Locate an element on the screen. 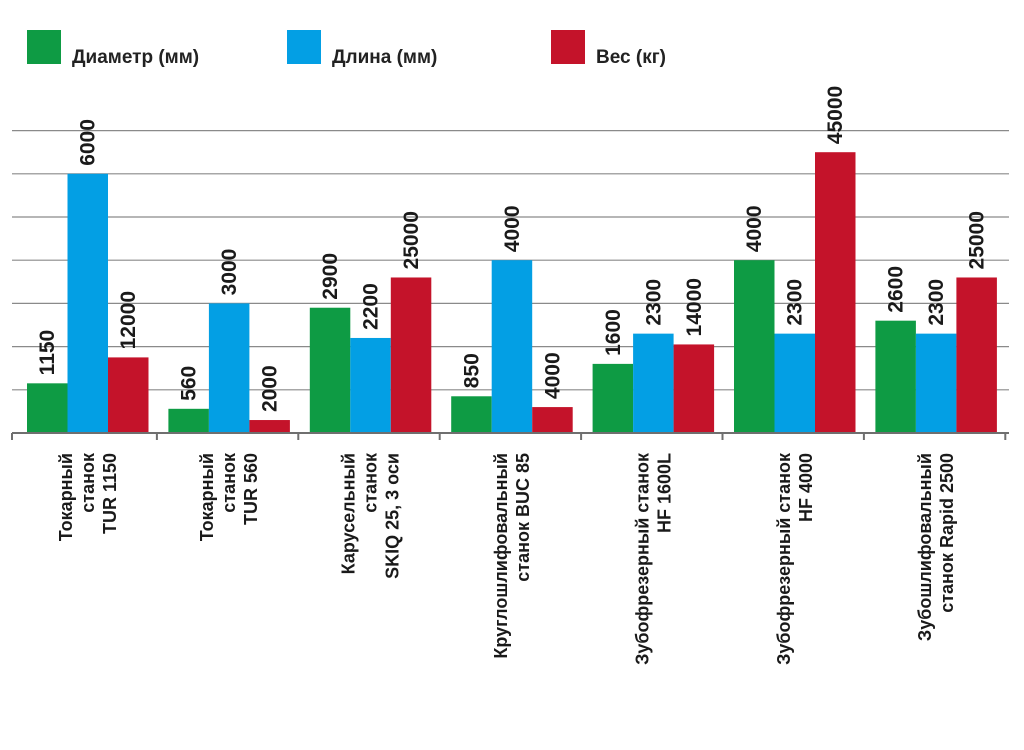 The height and width of the screenshot is (750, 1024). category-label-line: TUR 1150 is located at coordinates (110, 493).